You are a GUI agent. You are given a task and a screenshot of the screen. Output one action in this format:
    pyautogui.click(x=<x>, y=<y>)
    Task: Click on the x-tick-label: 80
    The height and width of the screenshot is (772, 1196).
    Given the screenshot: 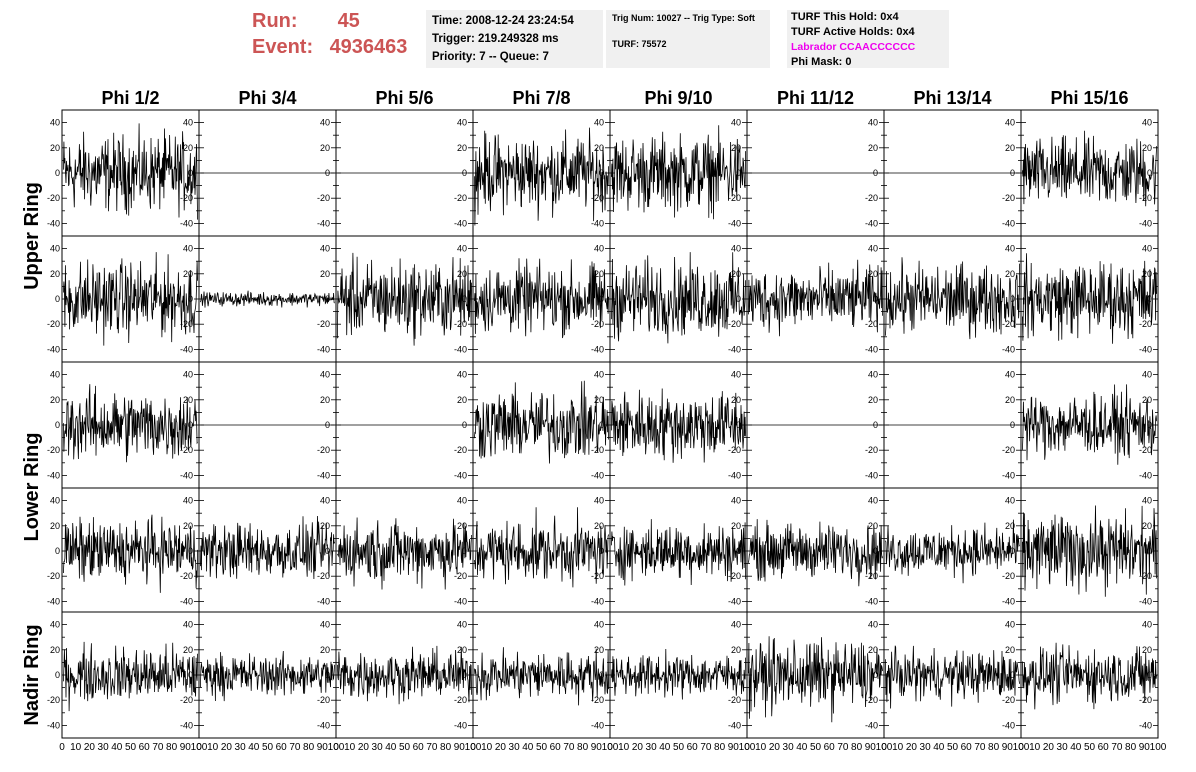 What is the action you would take?
    pyautogui.click(x=583, y=747)
    